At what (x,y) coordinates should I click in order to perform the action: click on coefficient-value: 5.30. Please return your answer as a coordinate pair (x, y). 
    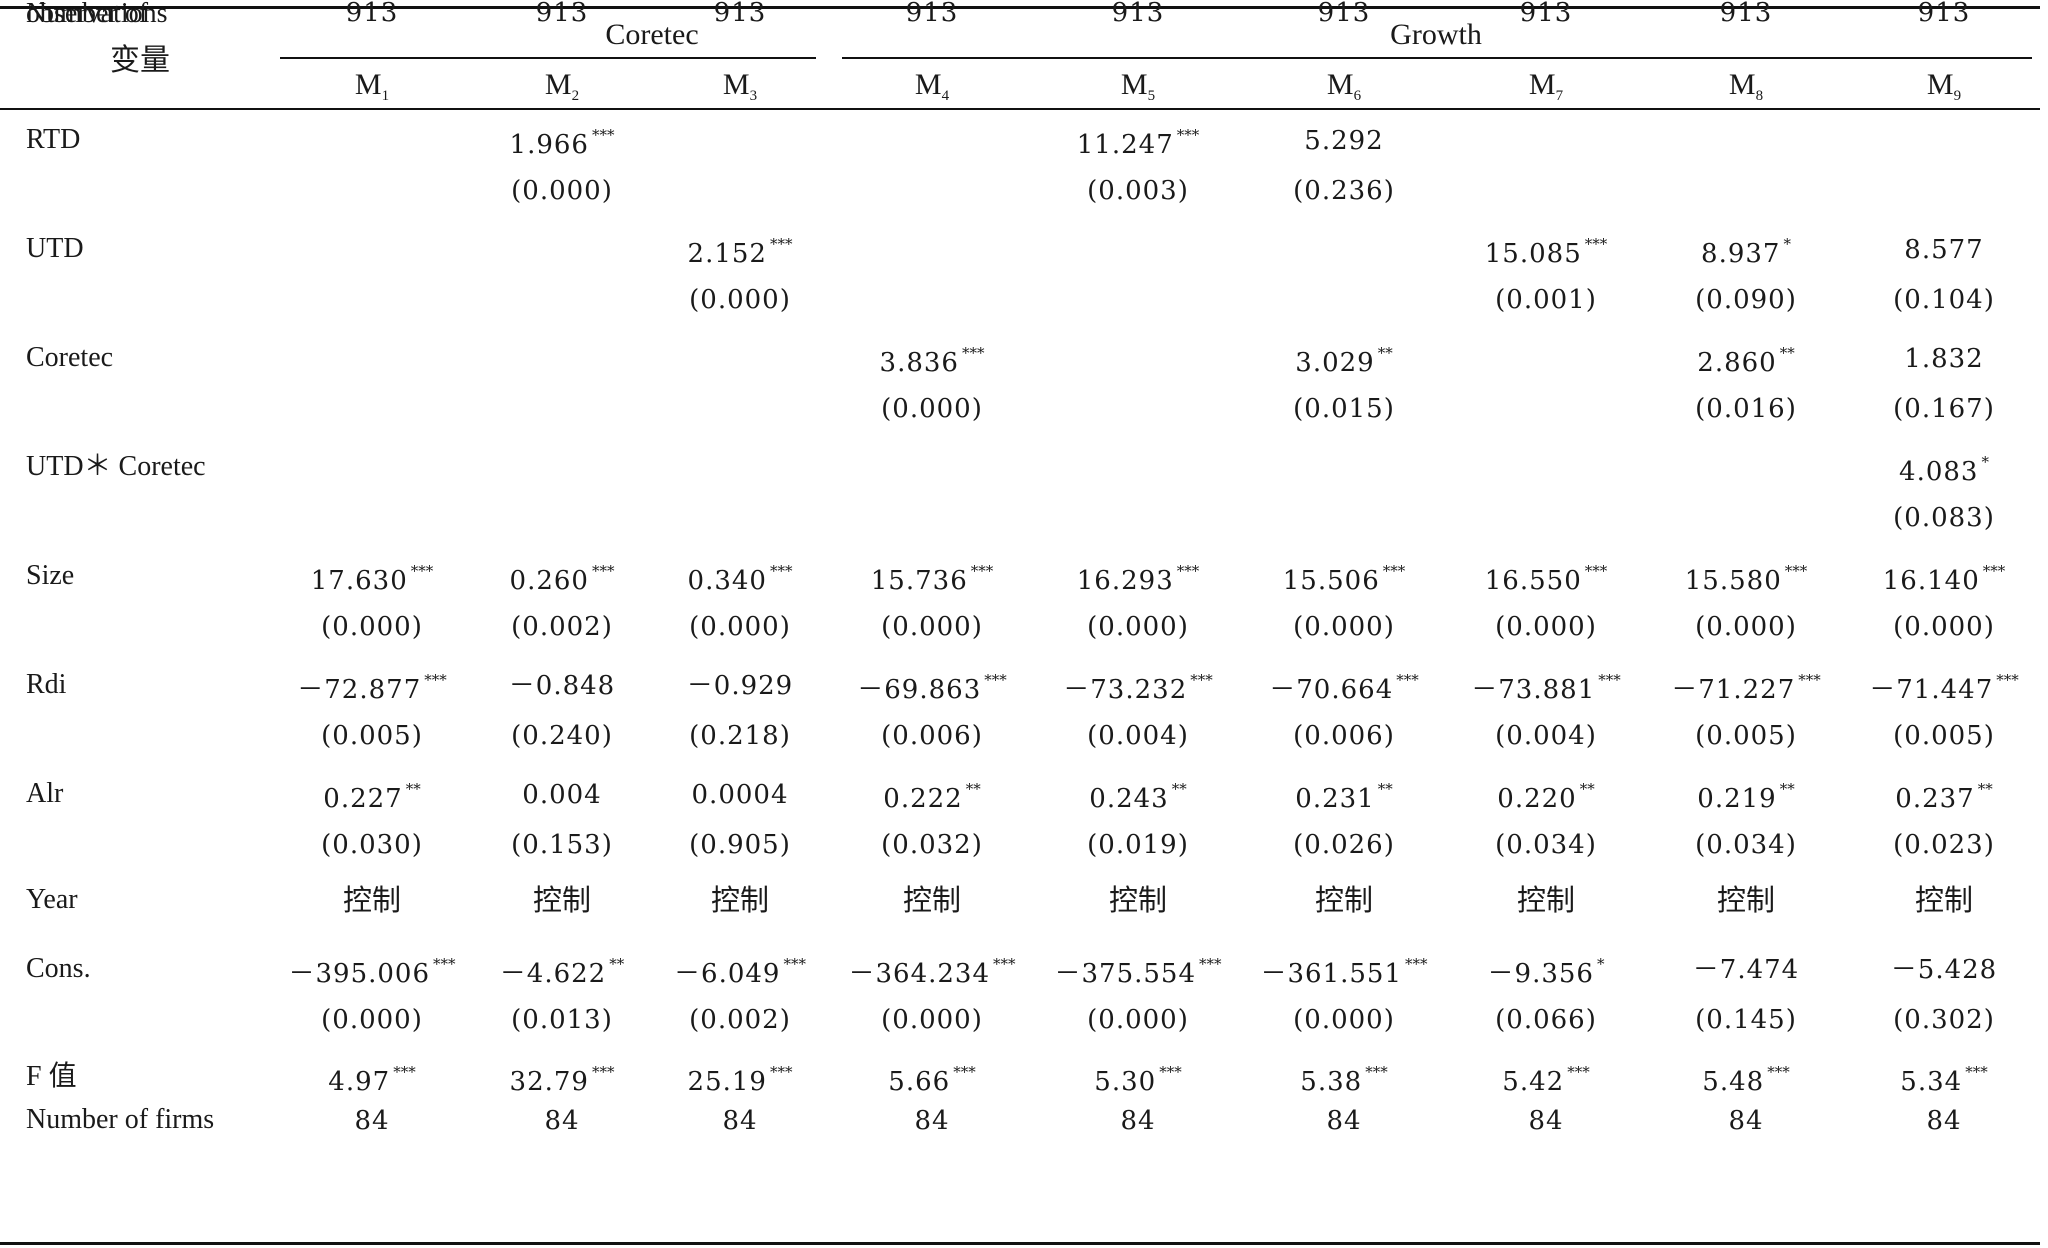
    Looking at the image, I should click on (1125, 1082).